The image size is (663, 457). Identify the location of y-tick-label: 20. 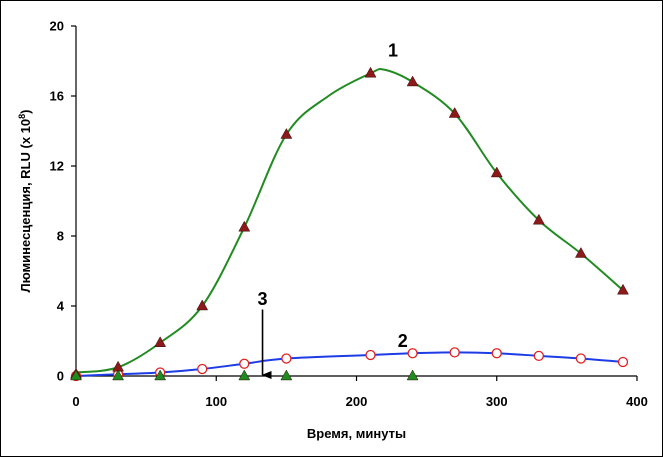
(57, 26).